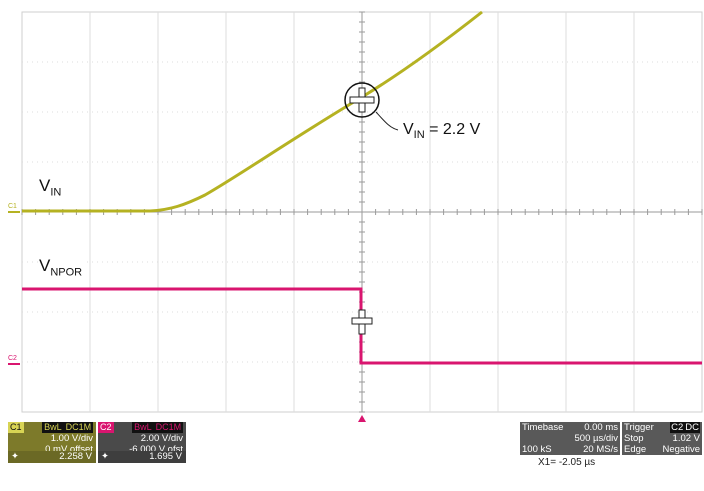 This screenshot has height=491, width=704. Describe the element at coordinates (15, 456) in the screenshot. I see `ch1-cursor-icon: ✦` at that location.